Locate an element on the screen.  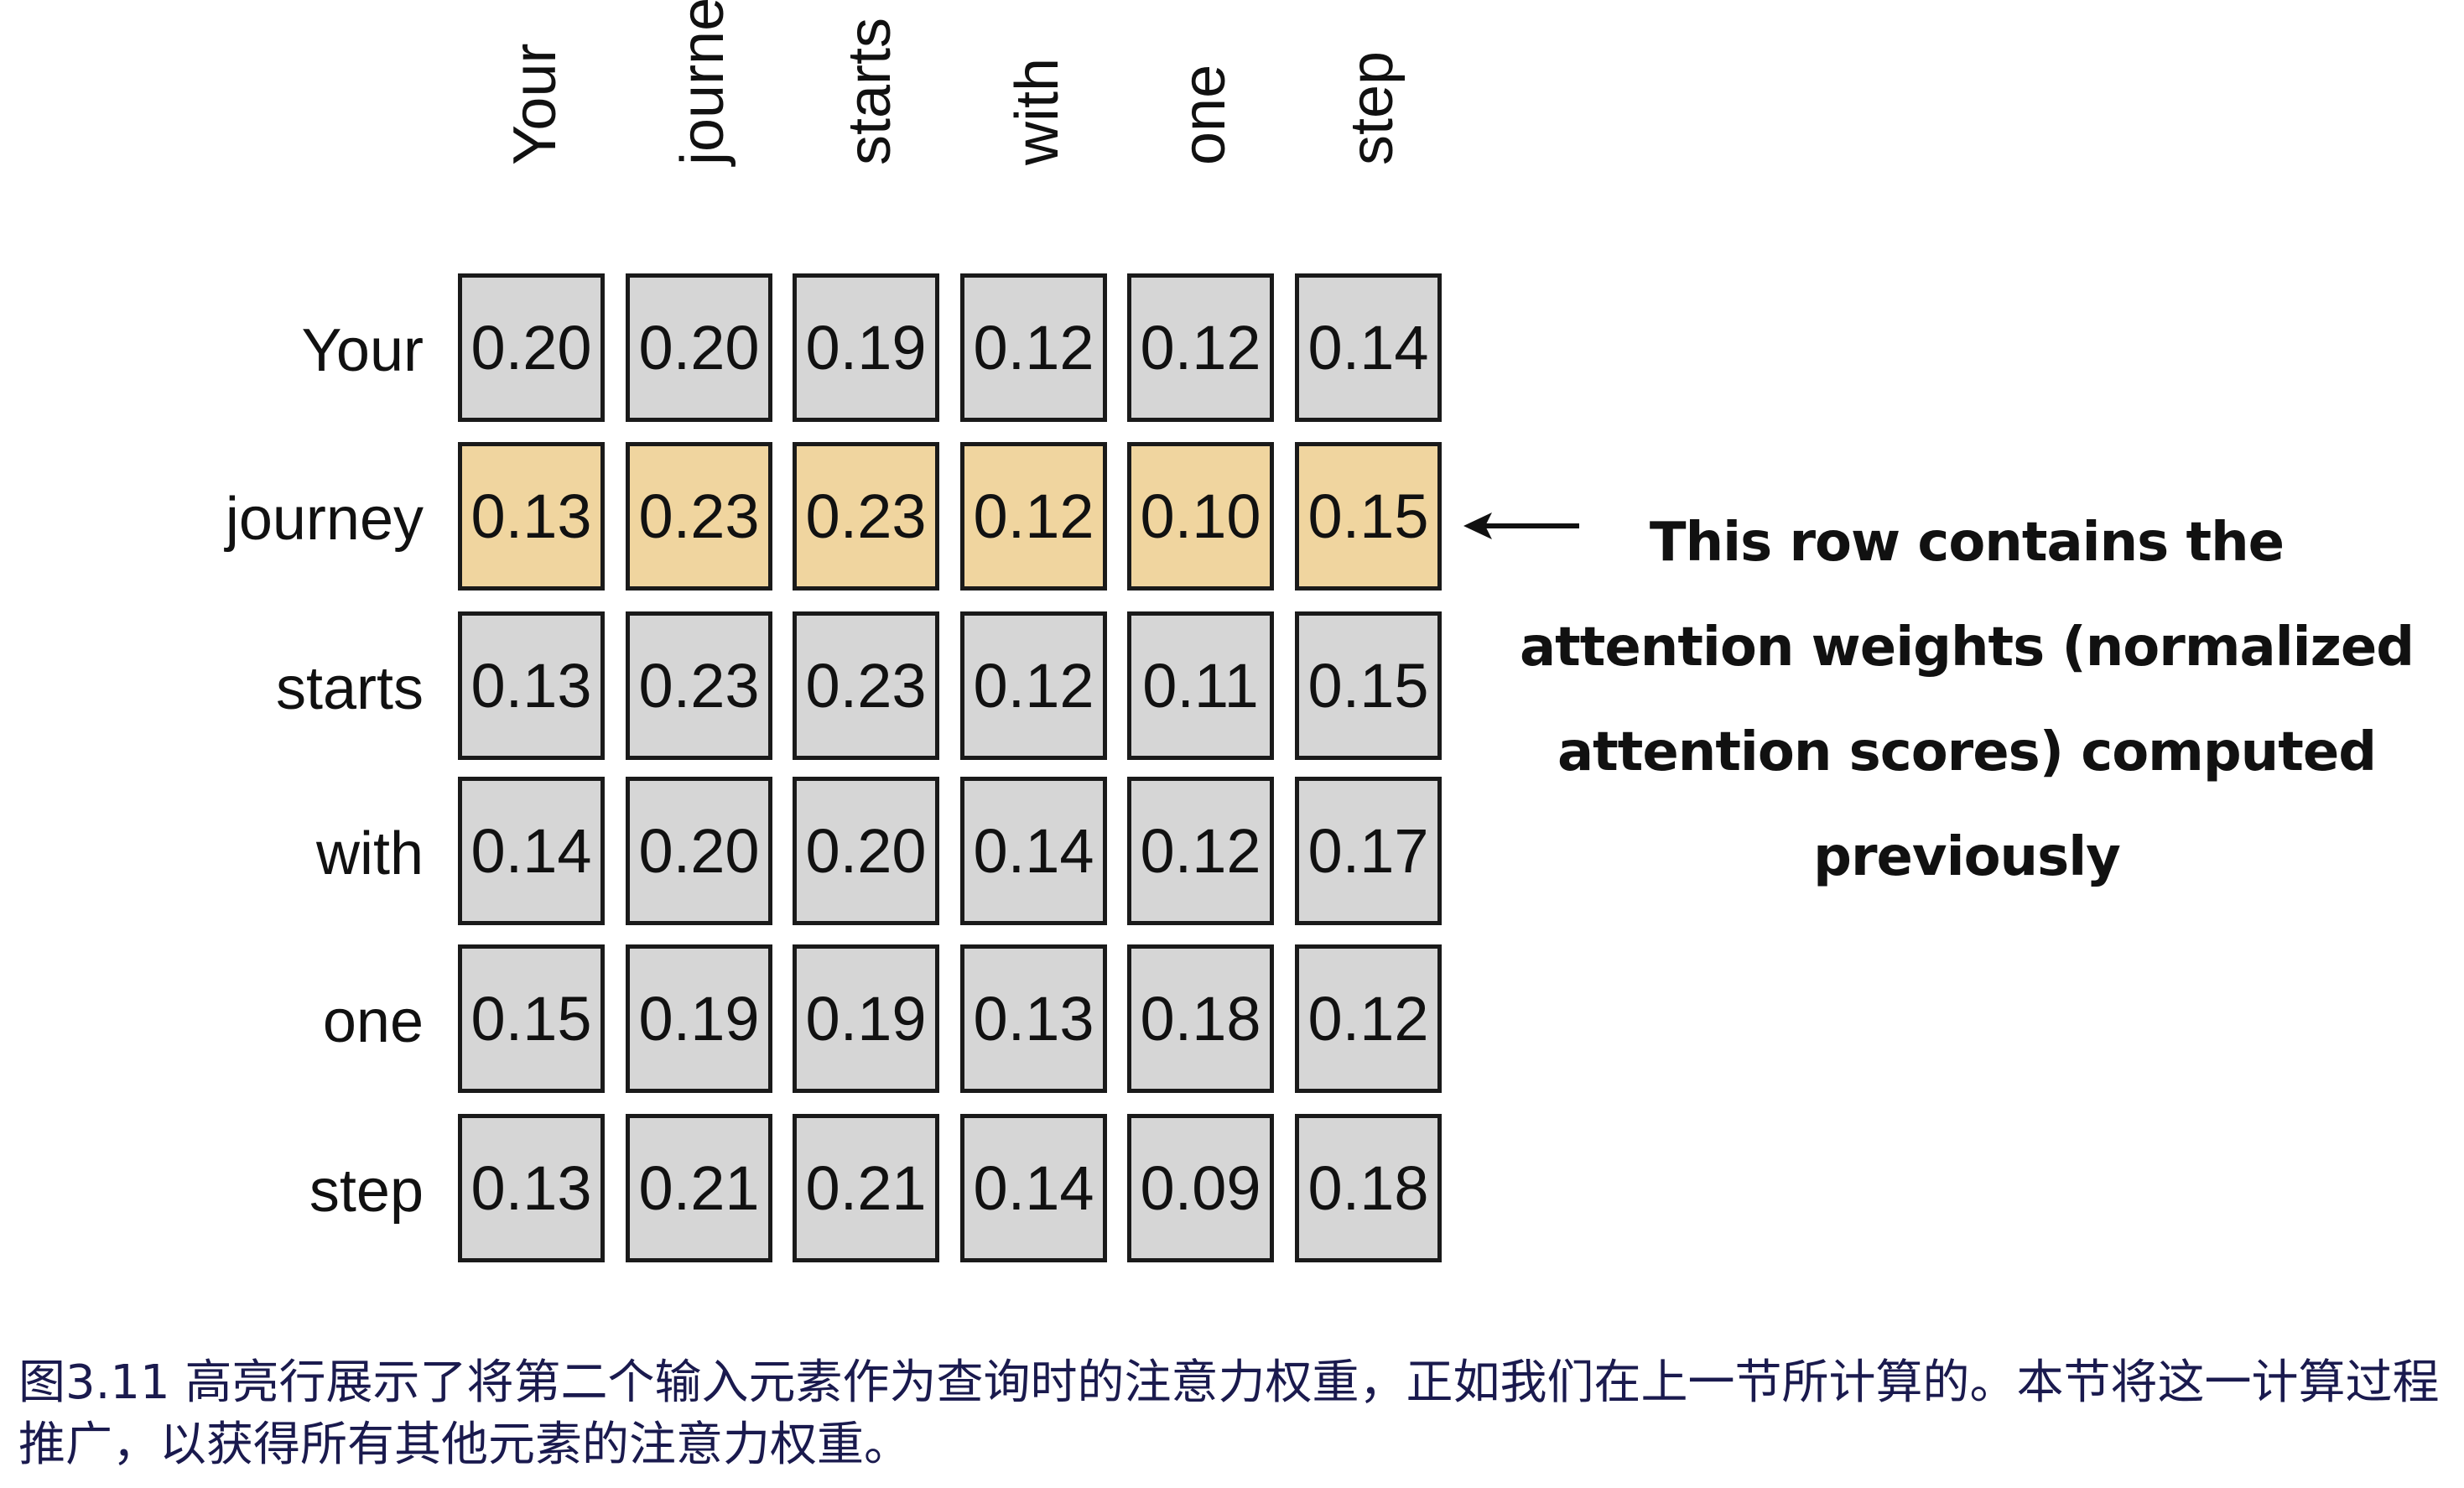
column-header-label: step is located at coordinates (1372, 107).